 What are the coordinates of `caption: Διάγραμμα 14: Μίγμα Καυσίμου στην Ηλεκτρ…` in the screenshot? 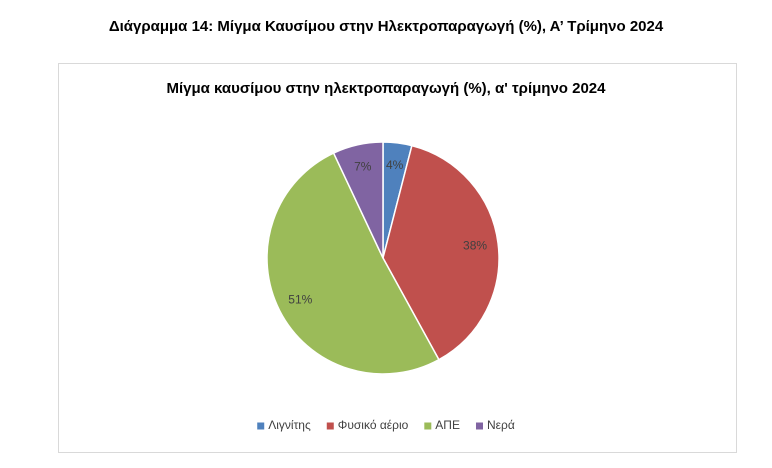 It's located at (386, 26).